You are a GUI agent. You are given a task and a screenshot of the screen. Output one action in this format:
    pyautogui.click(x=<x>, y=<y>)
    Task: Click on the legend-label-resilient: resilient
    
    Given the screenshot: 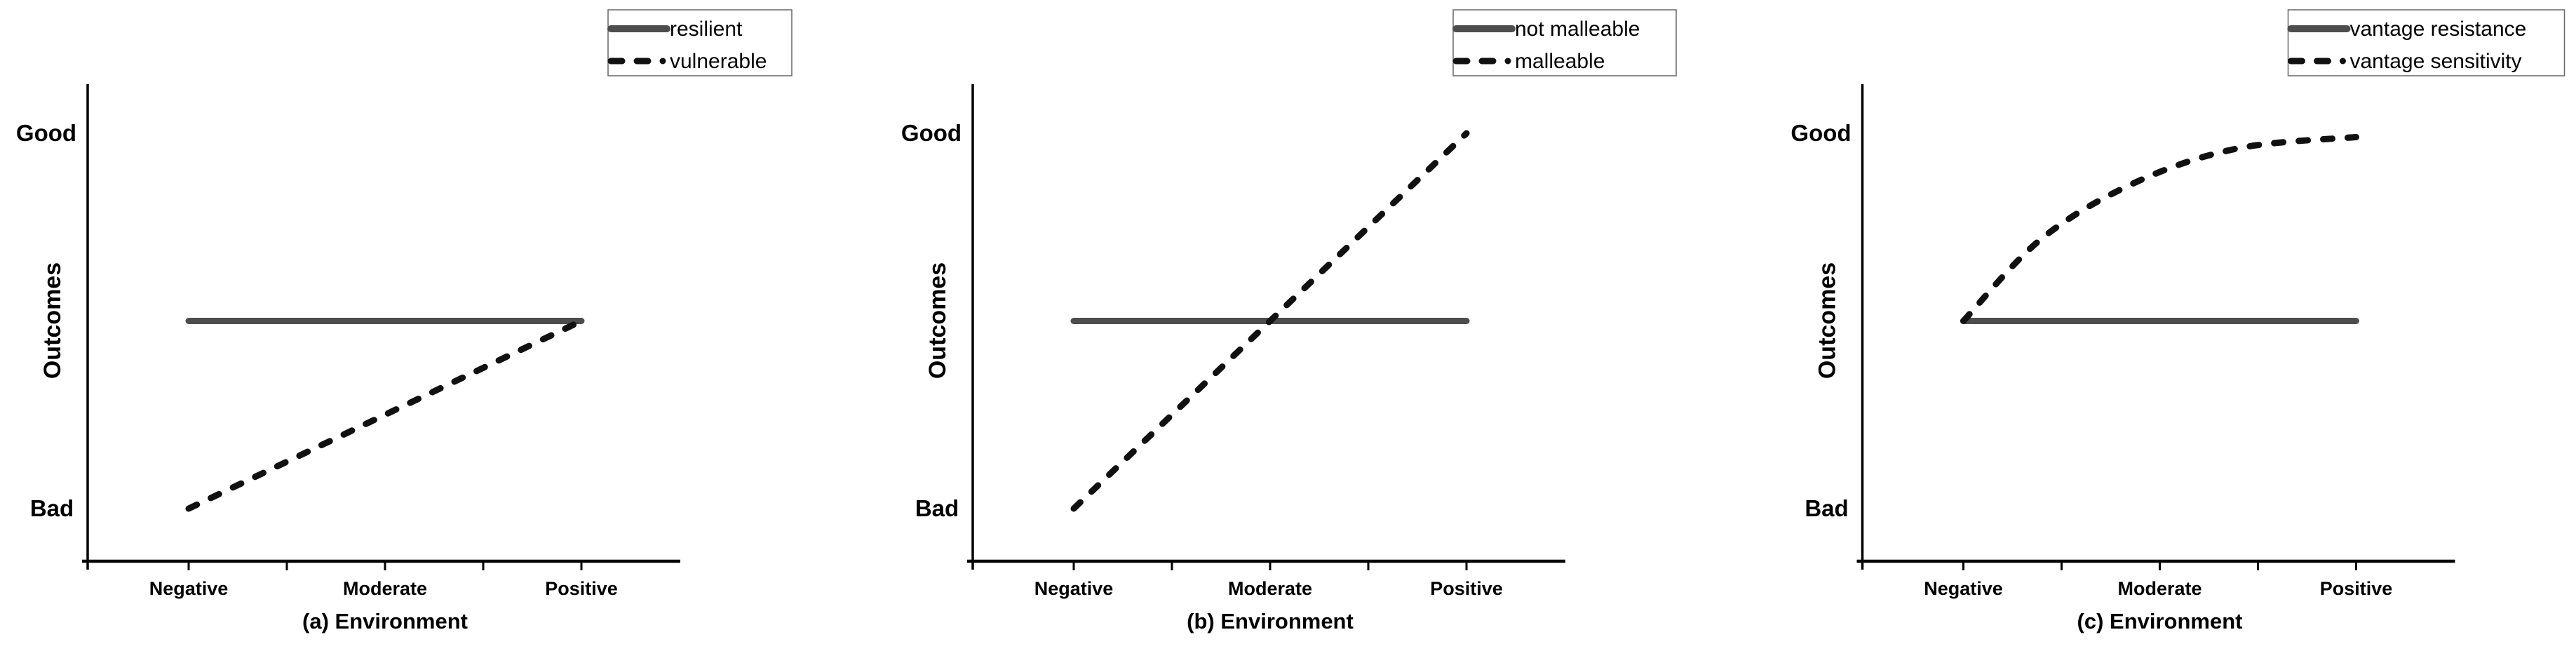 What is the action you would take?
    pyautogui.click(x=706, y=29)
    